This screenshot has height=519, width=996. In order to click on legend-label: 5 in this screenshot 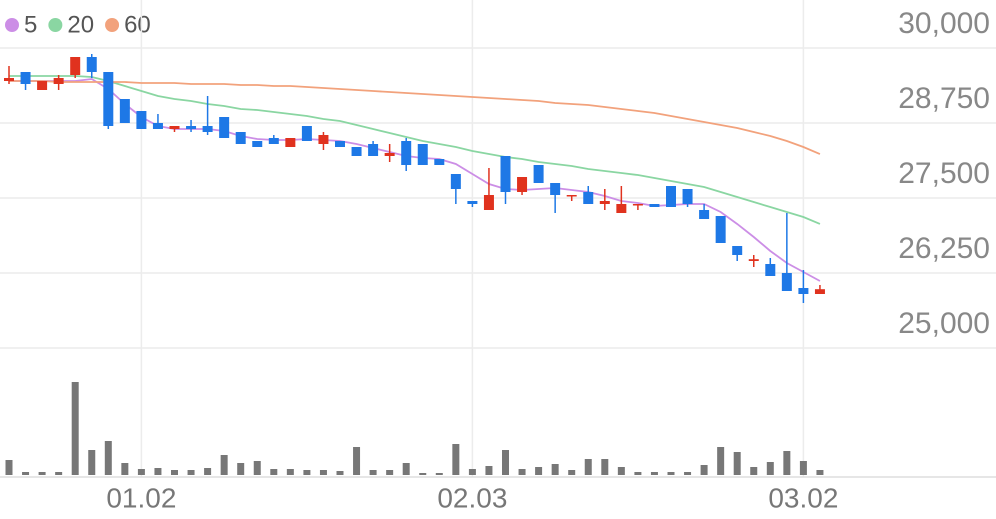, I will do `click(30, 24)`.